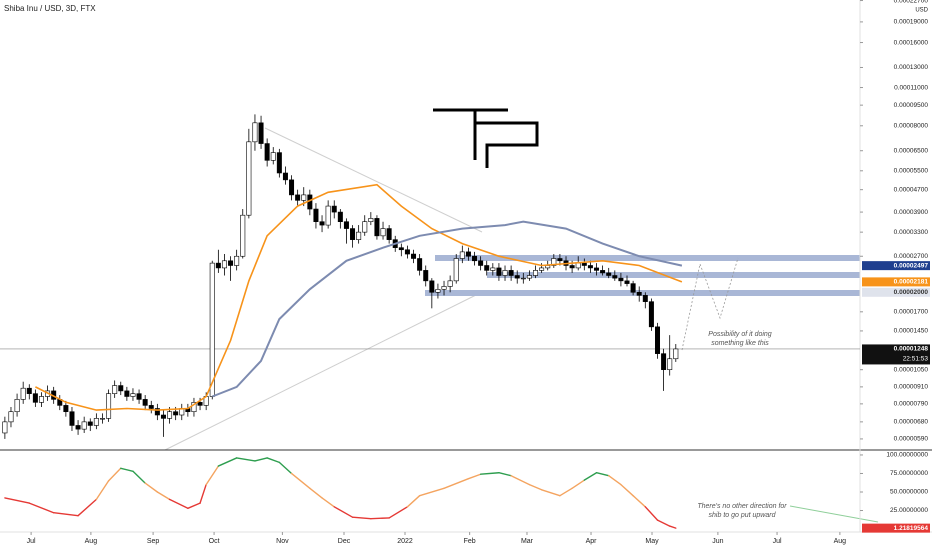  I want to click on y-tick-label: 25.00000000, so click(909, 510).